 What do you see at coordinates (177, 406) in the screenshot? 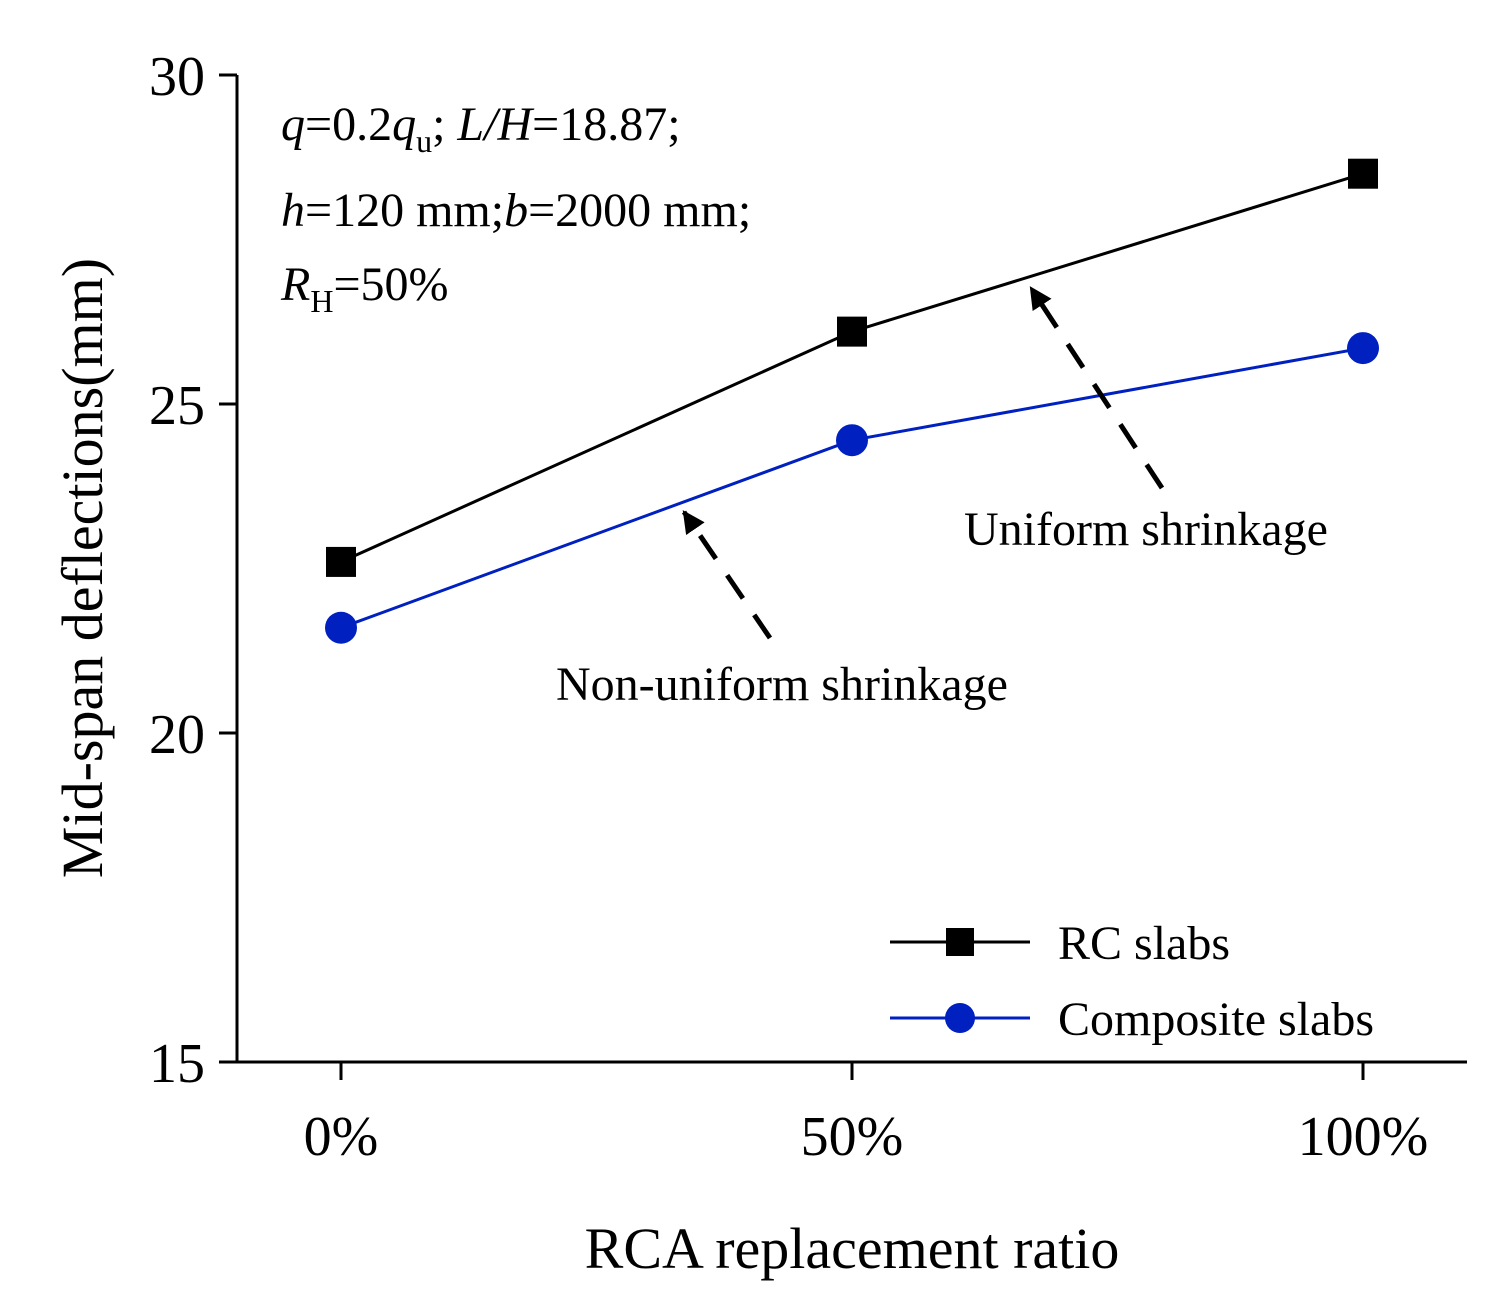
I see `y-tick-label: 25` at bounding box center [177, 406].